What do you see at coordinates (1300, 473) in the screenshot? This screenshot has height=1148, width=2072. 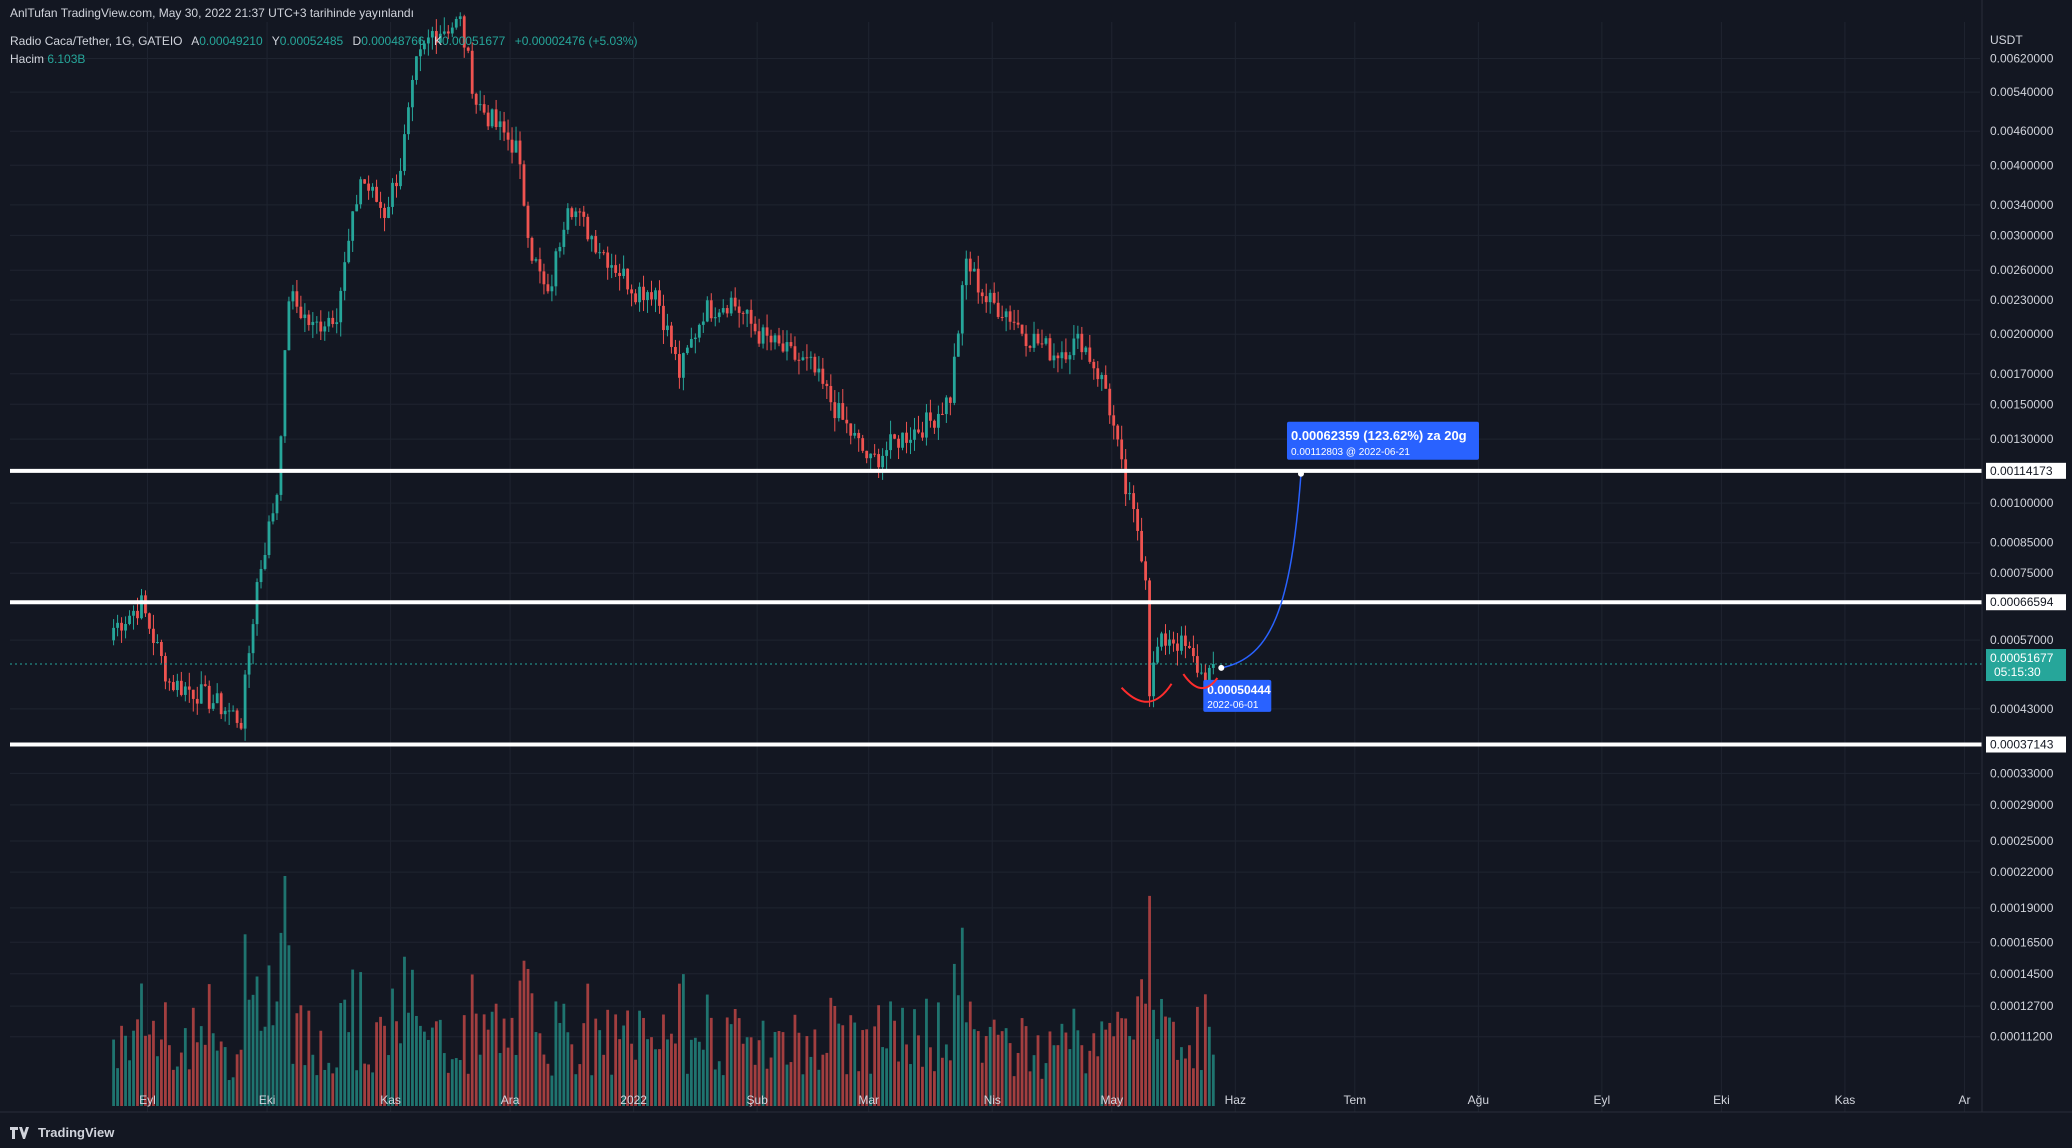 I see `projection-end-point` at bounding box center [1300, 473].